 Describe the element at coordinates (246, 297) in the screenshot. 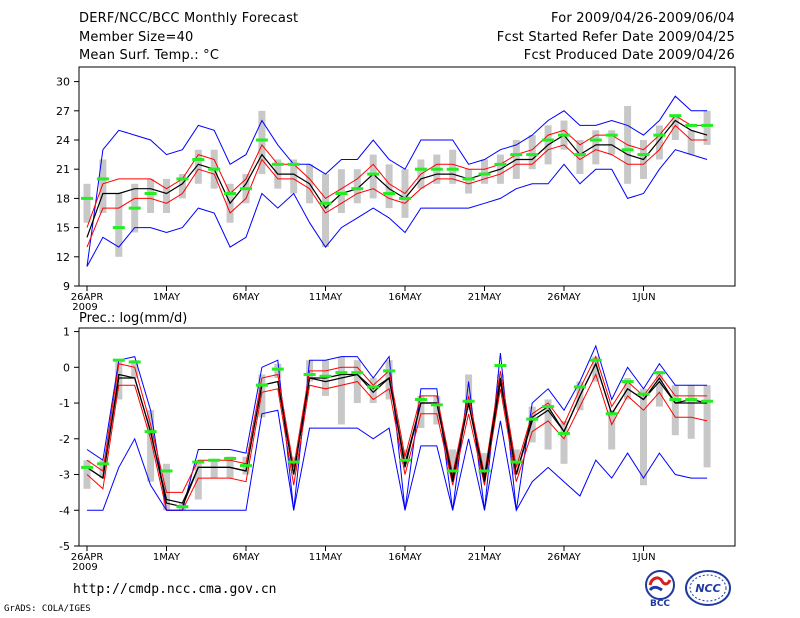

I see `x-tick-label: 6MAY` at that location.